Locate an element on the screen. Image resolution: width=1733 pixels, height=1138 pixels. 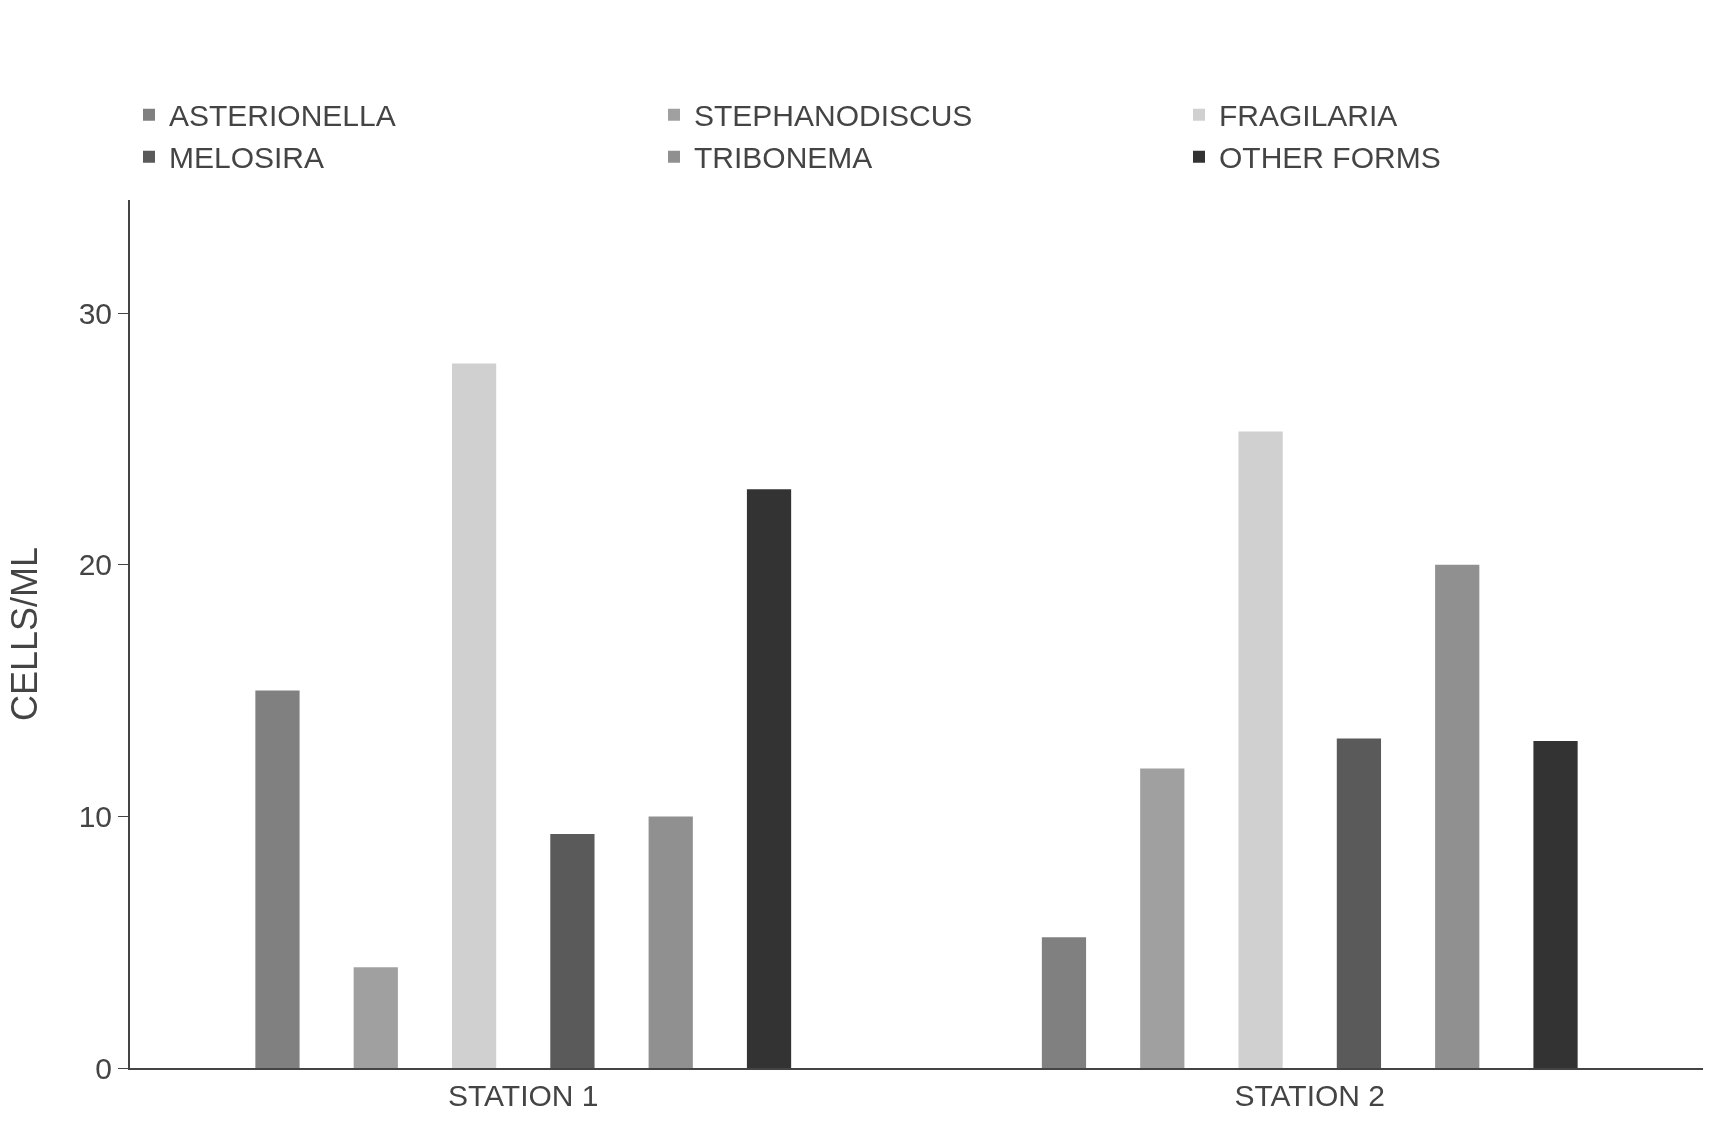
legend-label: ASTERIONELLA is located at coordinates (282, 116).